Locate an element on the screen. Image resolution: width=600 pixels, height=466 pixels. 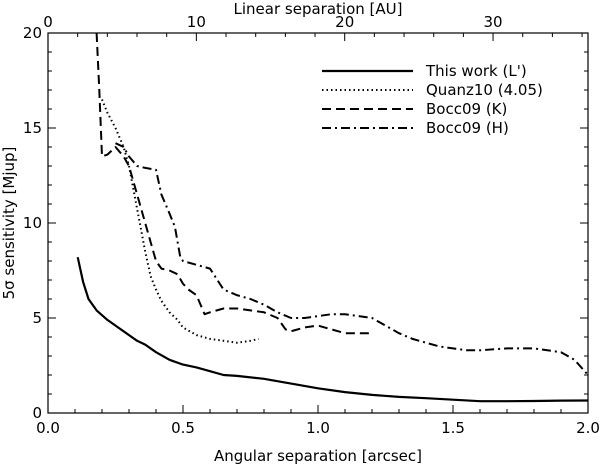
x-tick-label: 0.5 is located at coordinates (183, 428).